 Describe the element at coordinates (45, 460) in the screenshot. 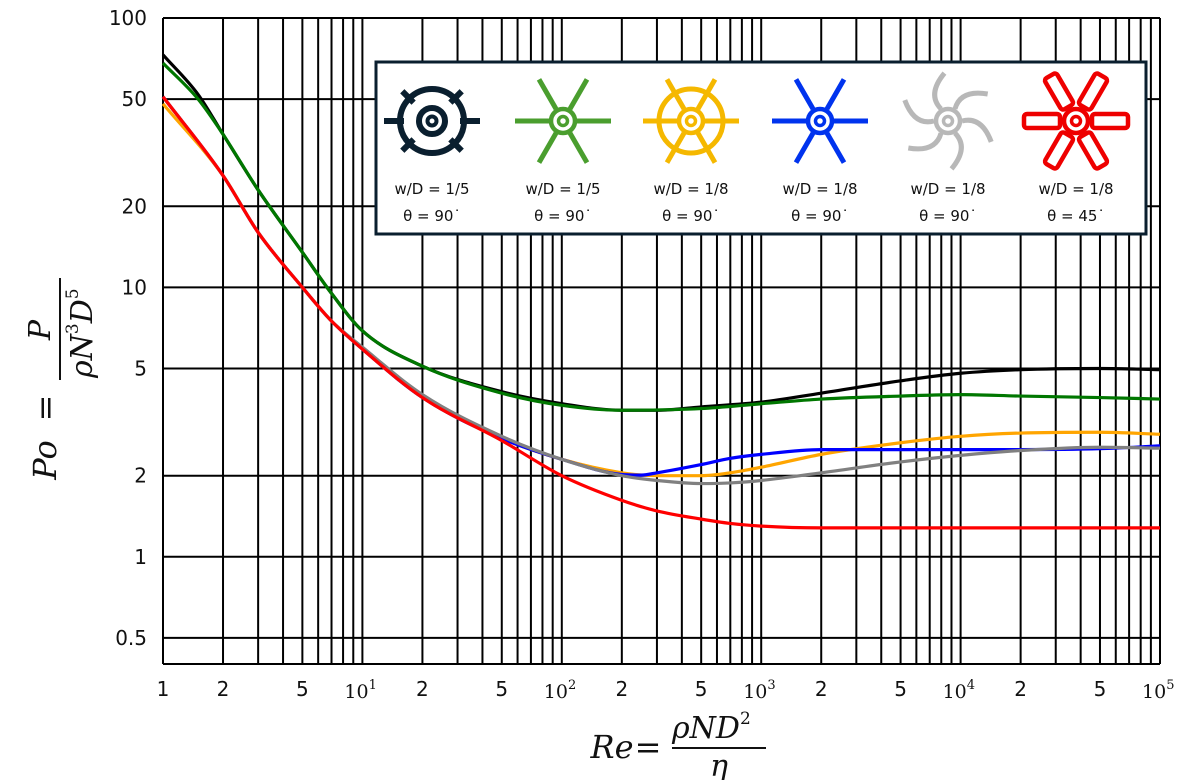

I see `y-label-lhs: Po` at that location.